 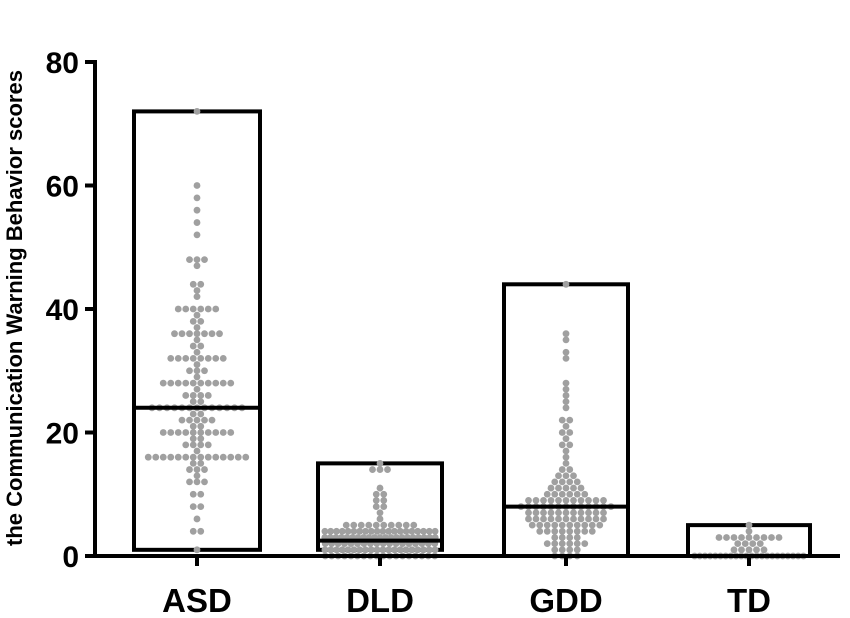 I want to click on y-tick-label: 20, so click(x=62, y=434).